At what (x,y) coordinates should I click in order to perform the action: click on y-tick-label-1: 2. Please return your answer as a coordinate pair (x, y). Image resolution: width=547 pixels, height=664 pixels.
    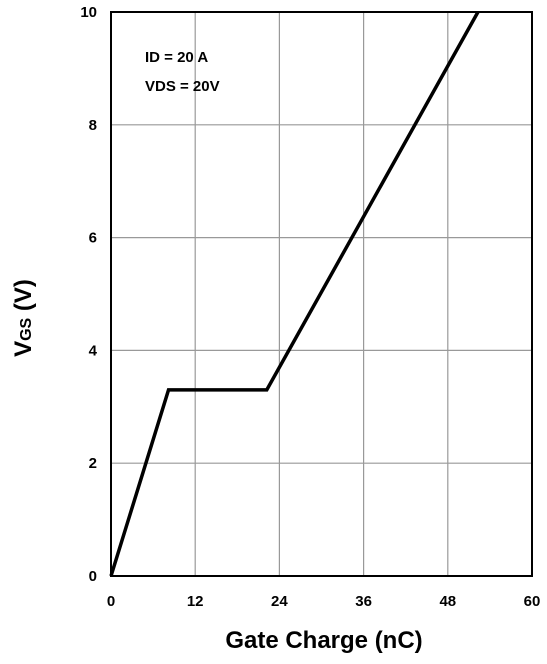
    Looking at the image, I should click on (93, 463).